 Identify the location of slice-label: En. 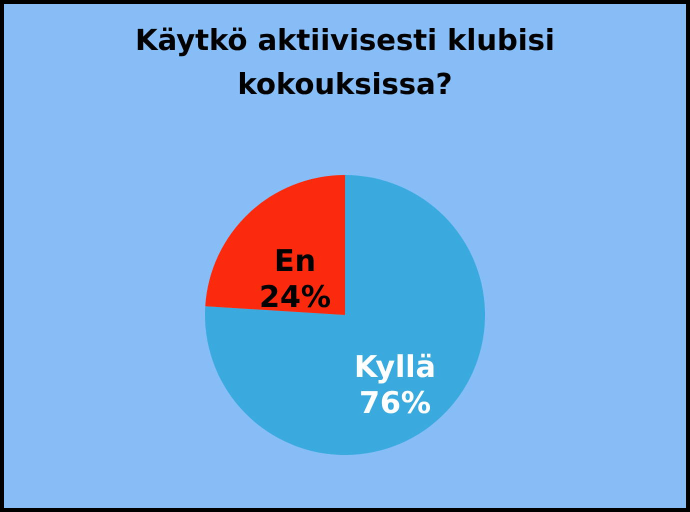
(295, 261).